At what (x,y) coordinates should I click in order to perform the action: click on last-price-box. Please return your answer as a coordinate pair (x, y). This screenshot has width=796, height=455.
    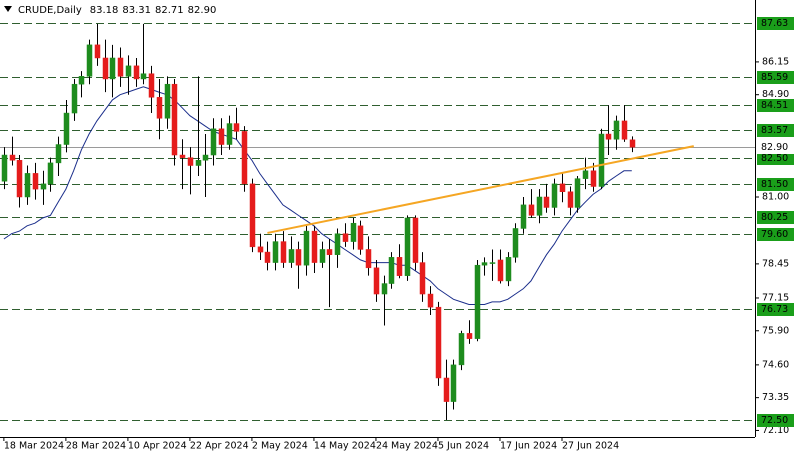
    Looking at the image, I should click on (775, 147).